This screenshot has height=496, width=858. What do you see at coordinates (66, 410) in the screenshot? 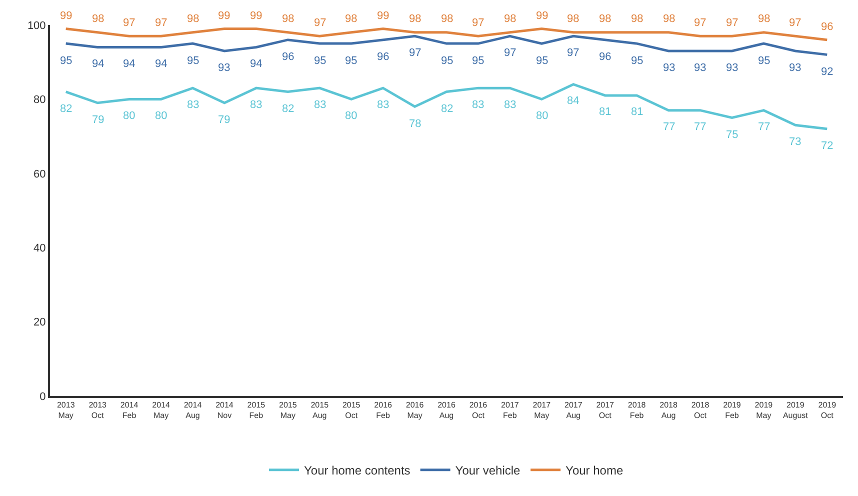
I see `x-tick-label: 2013 May` at bounding box center [66, 410].